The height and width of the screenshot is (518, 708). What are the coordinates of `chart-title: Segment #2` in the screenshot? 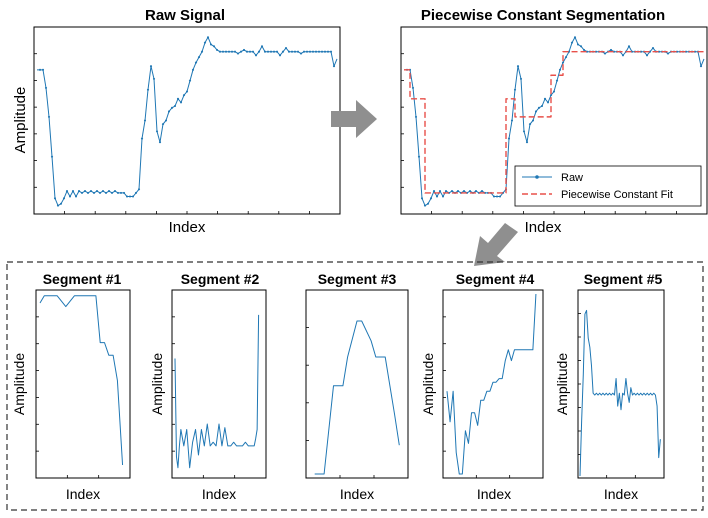 It's located at (220, 279).